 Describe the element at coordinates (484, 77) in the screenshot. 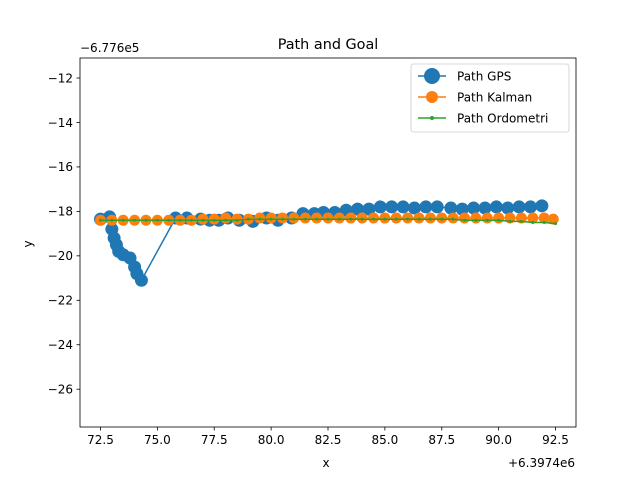

I see `legend-label: Path GPS` at that location.